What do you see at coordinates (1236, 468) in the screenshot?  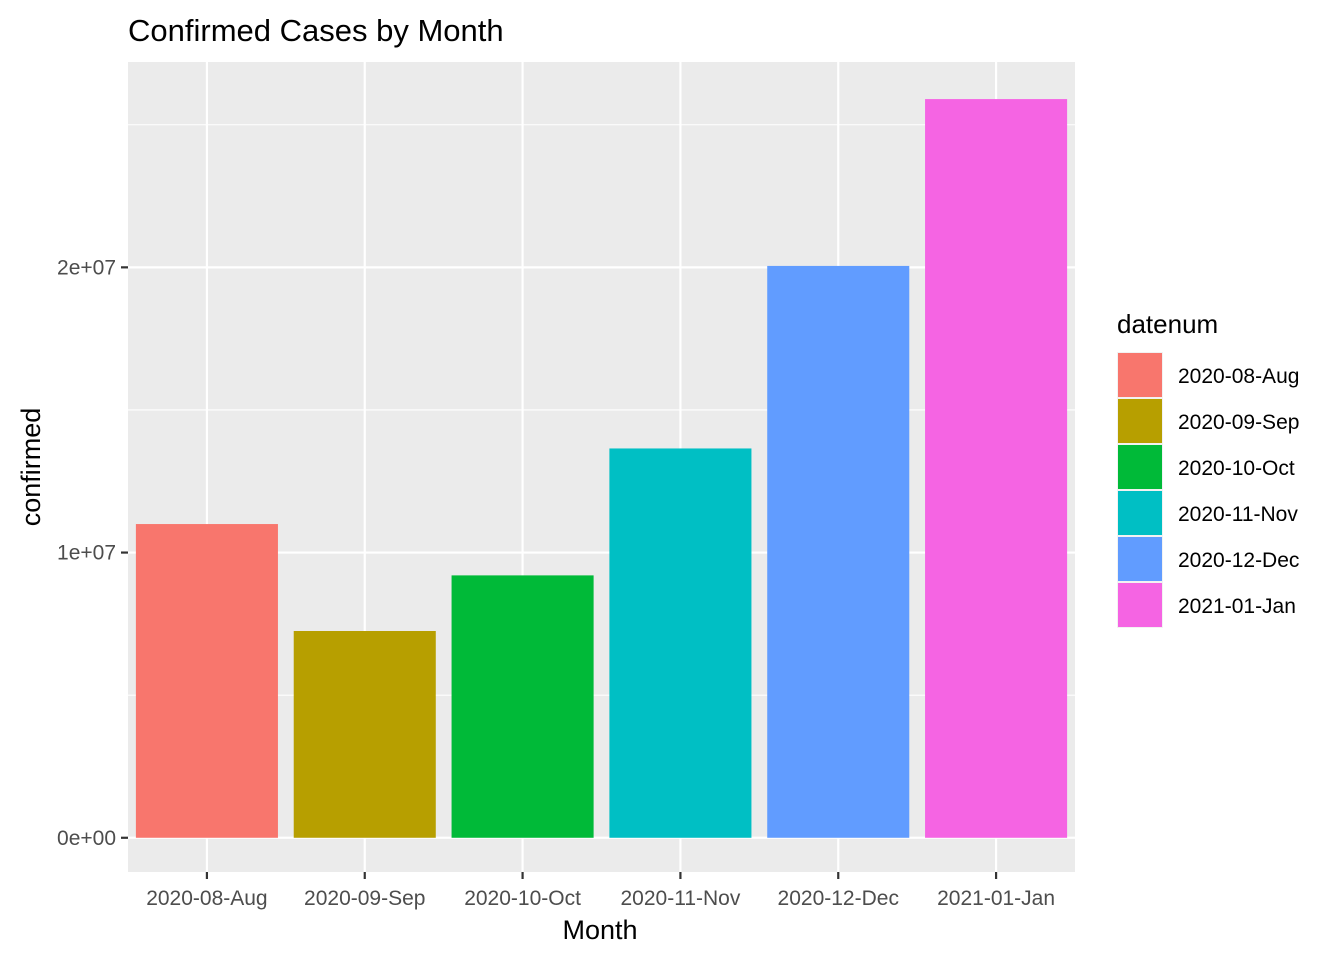 I see `legend-label: 2020-10-Oct` at bounding box center [1236, 468].